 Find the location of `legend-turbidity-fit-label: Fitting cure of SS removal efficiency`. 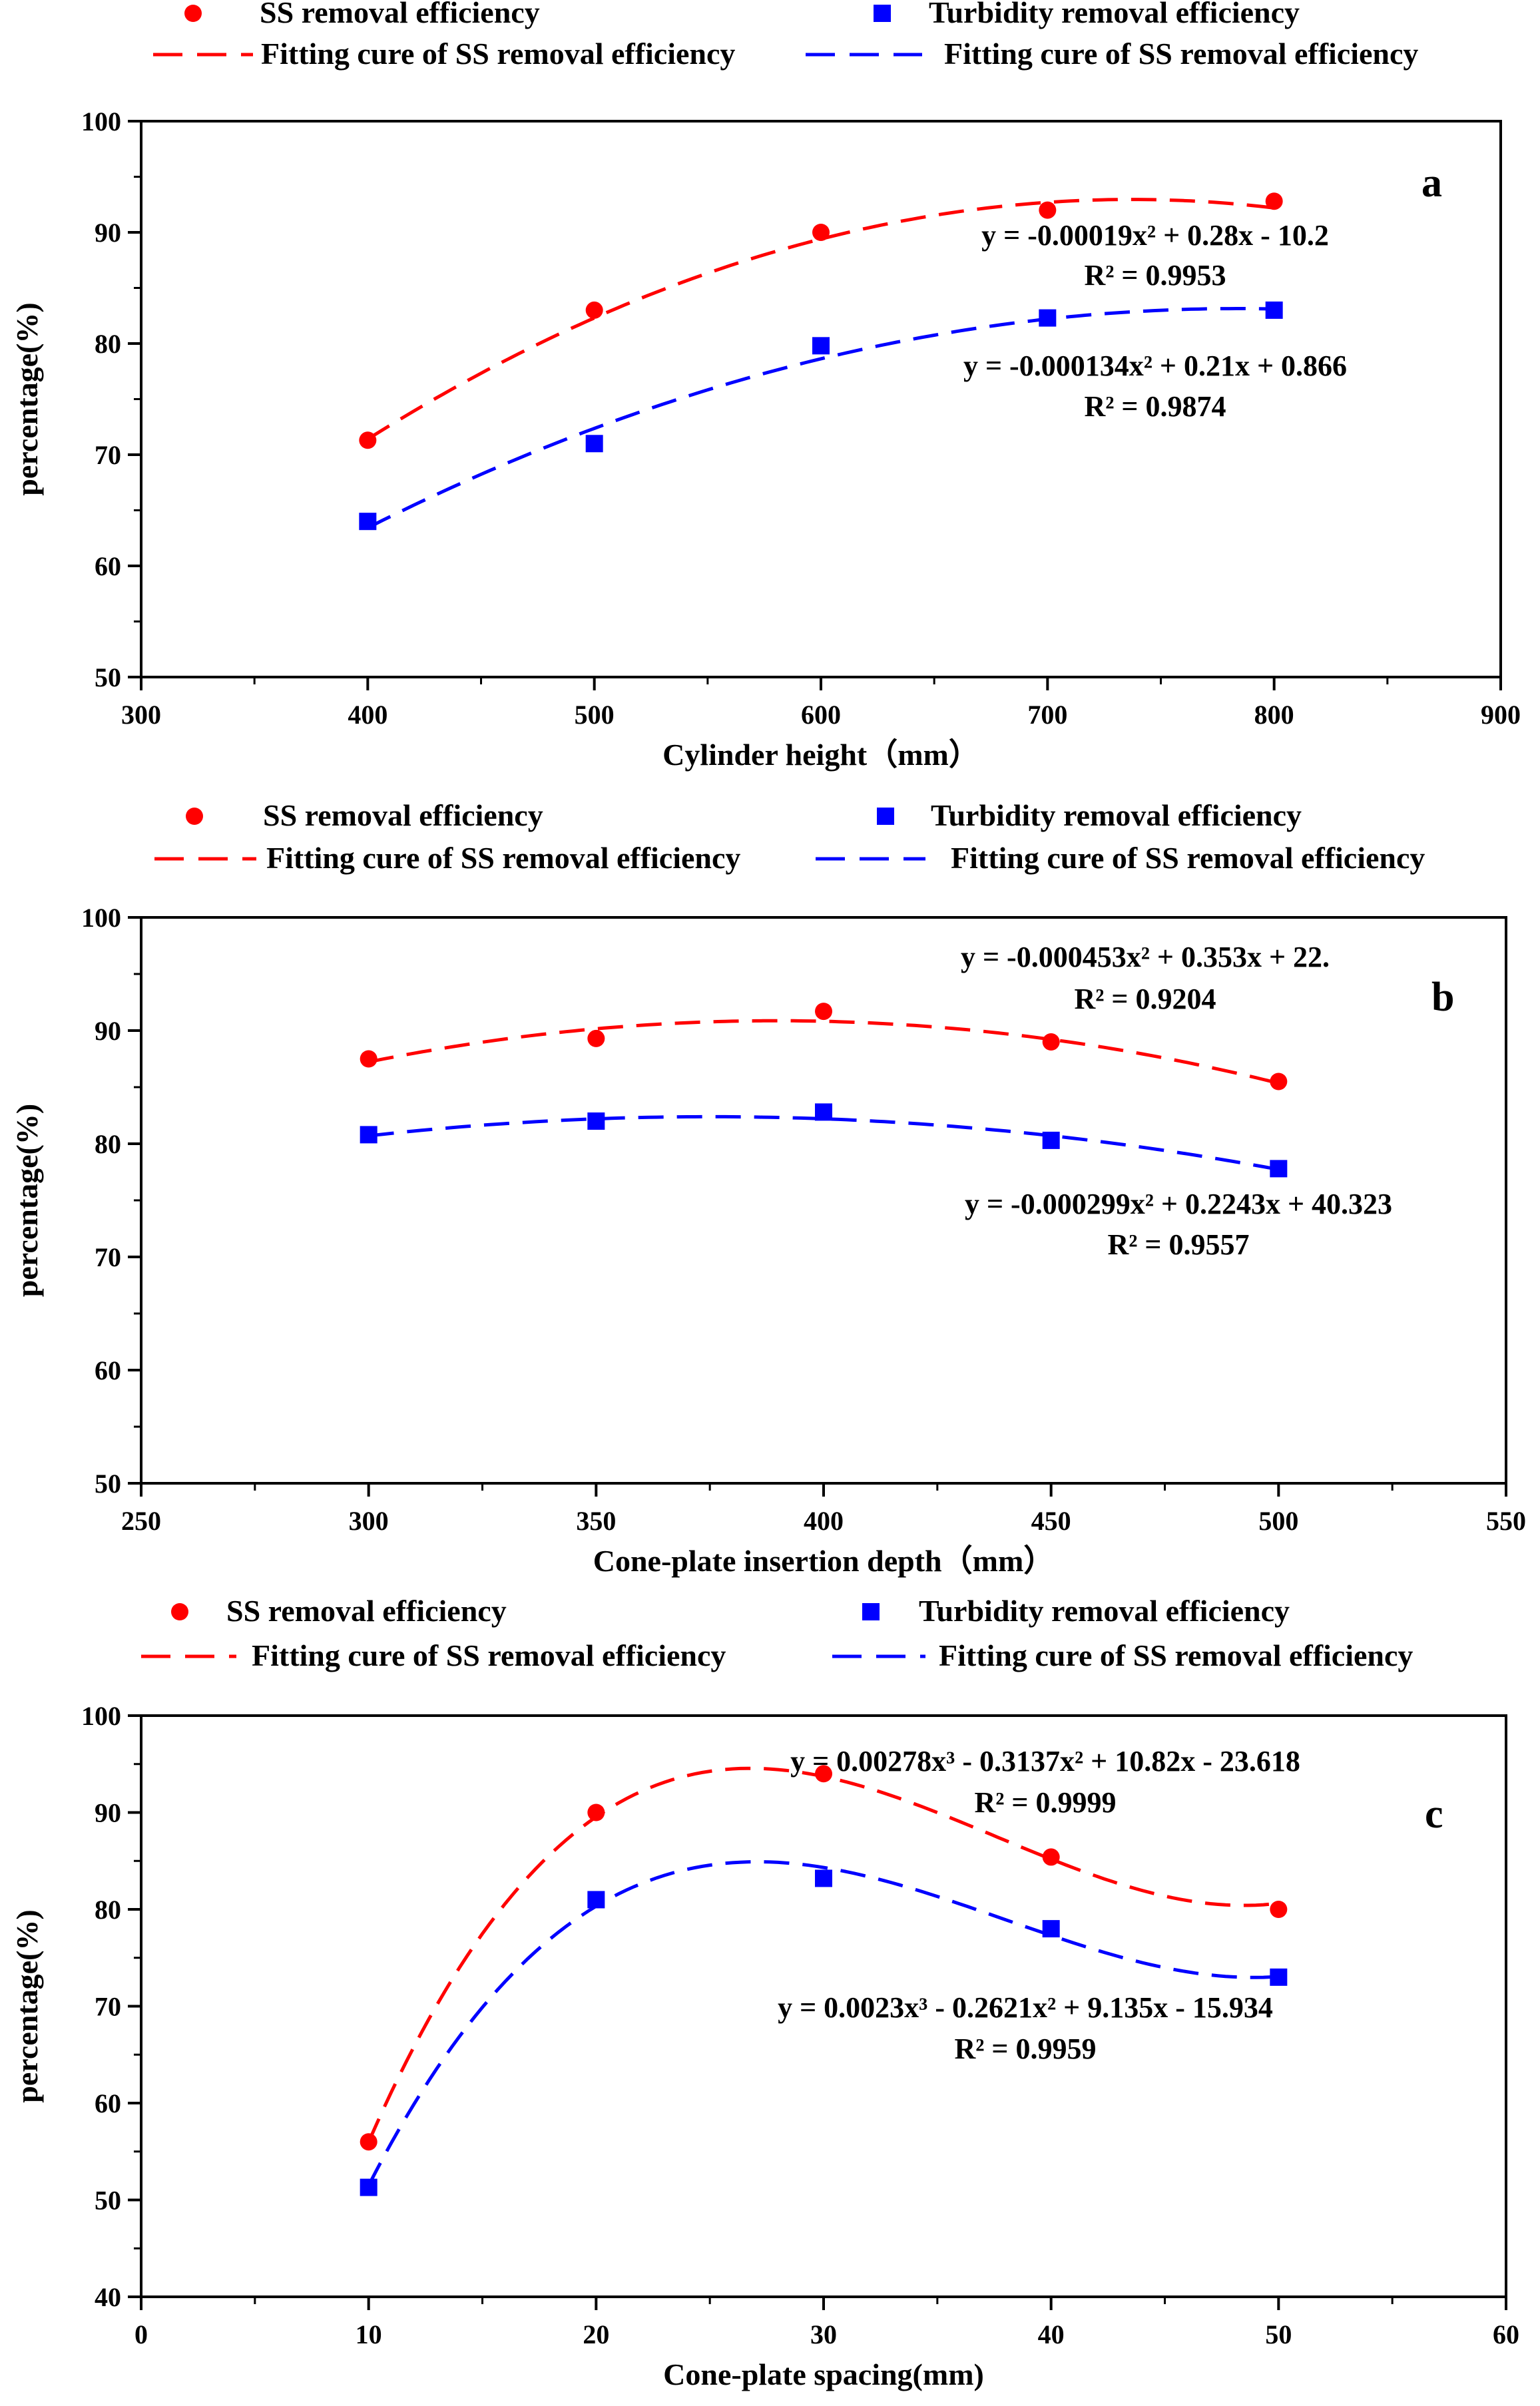

legend-turbidity-fit-label: Fitting cure of SS removal efficiency is located at coordinates (1181, 54).